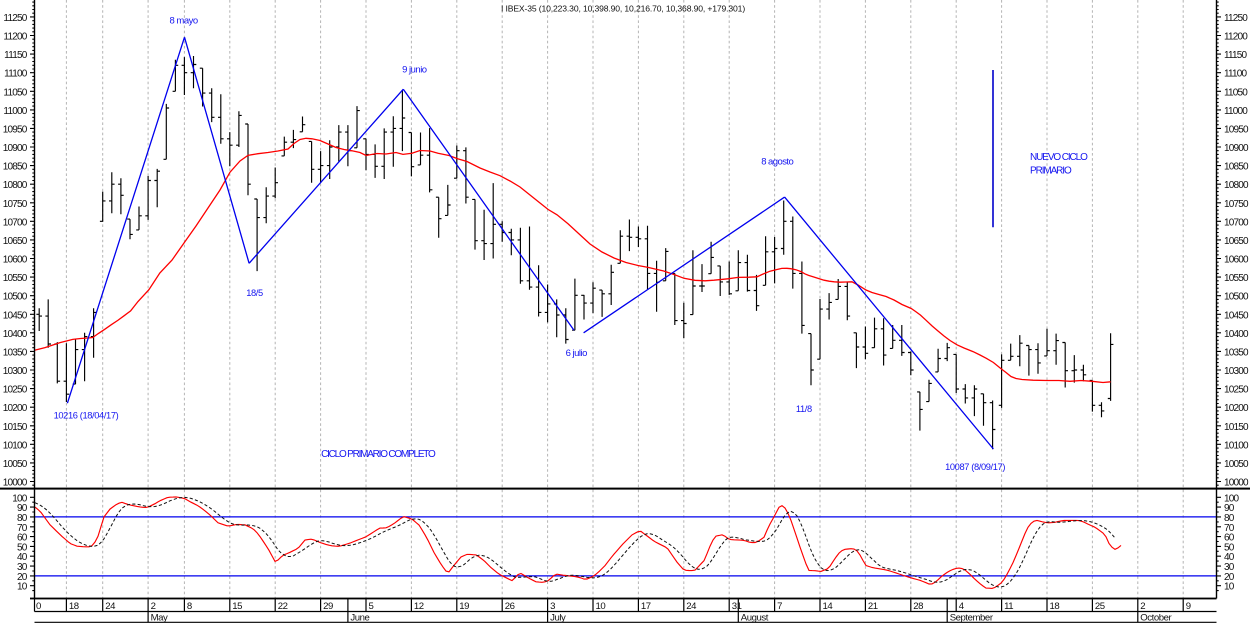 This screenshot has height=623, width=1250. What do you see at coordinates (577, 353) in the screenshot?
I see `svg-text: 6 julio` at bounding box center [577, 353].